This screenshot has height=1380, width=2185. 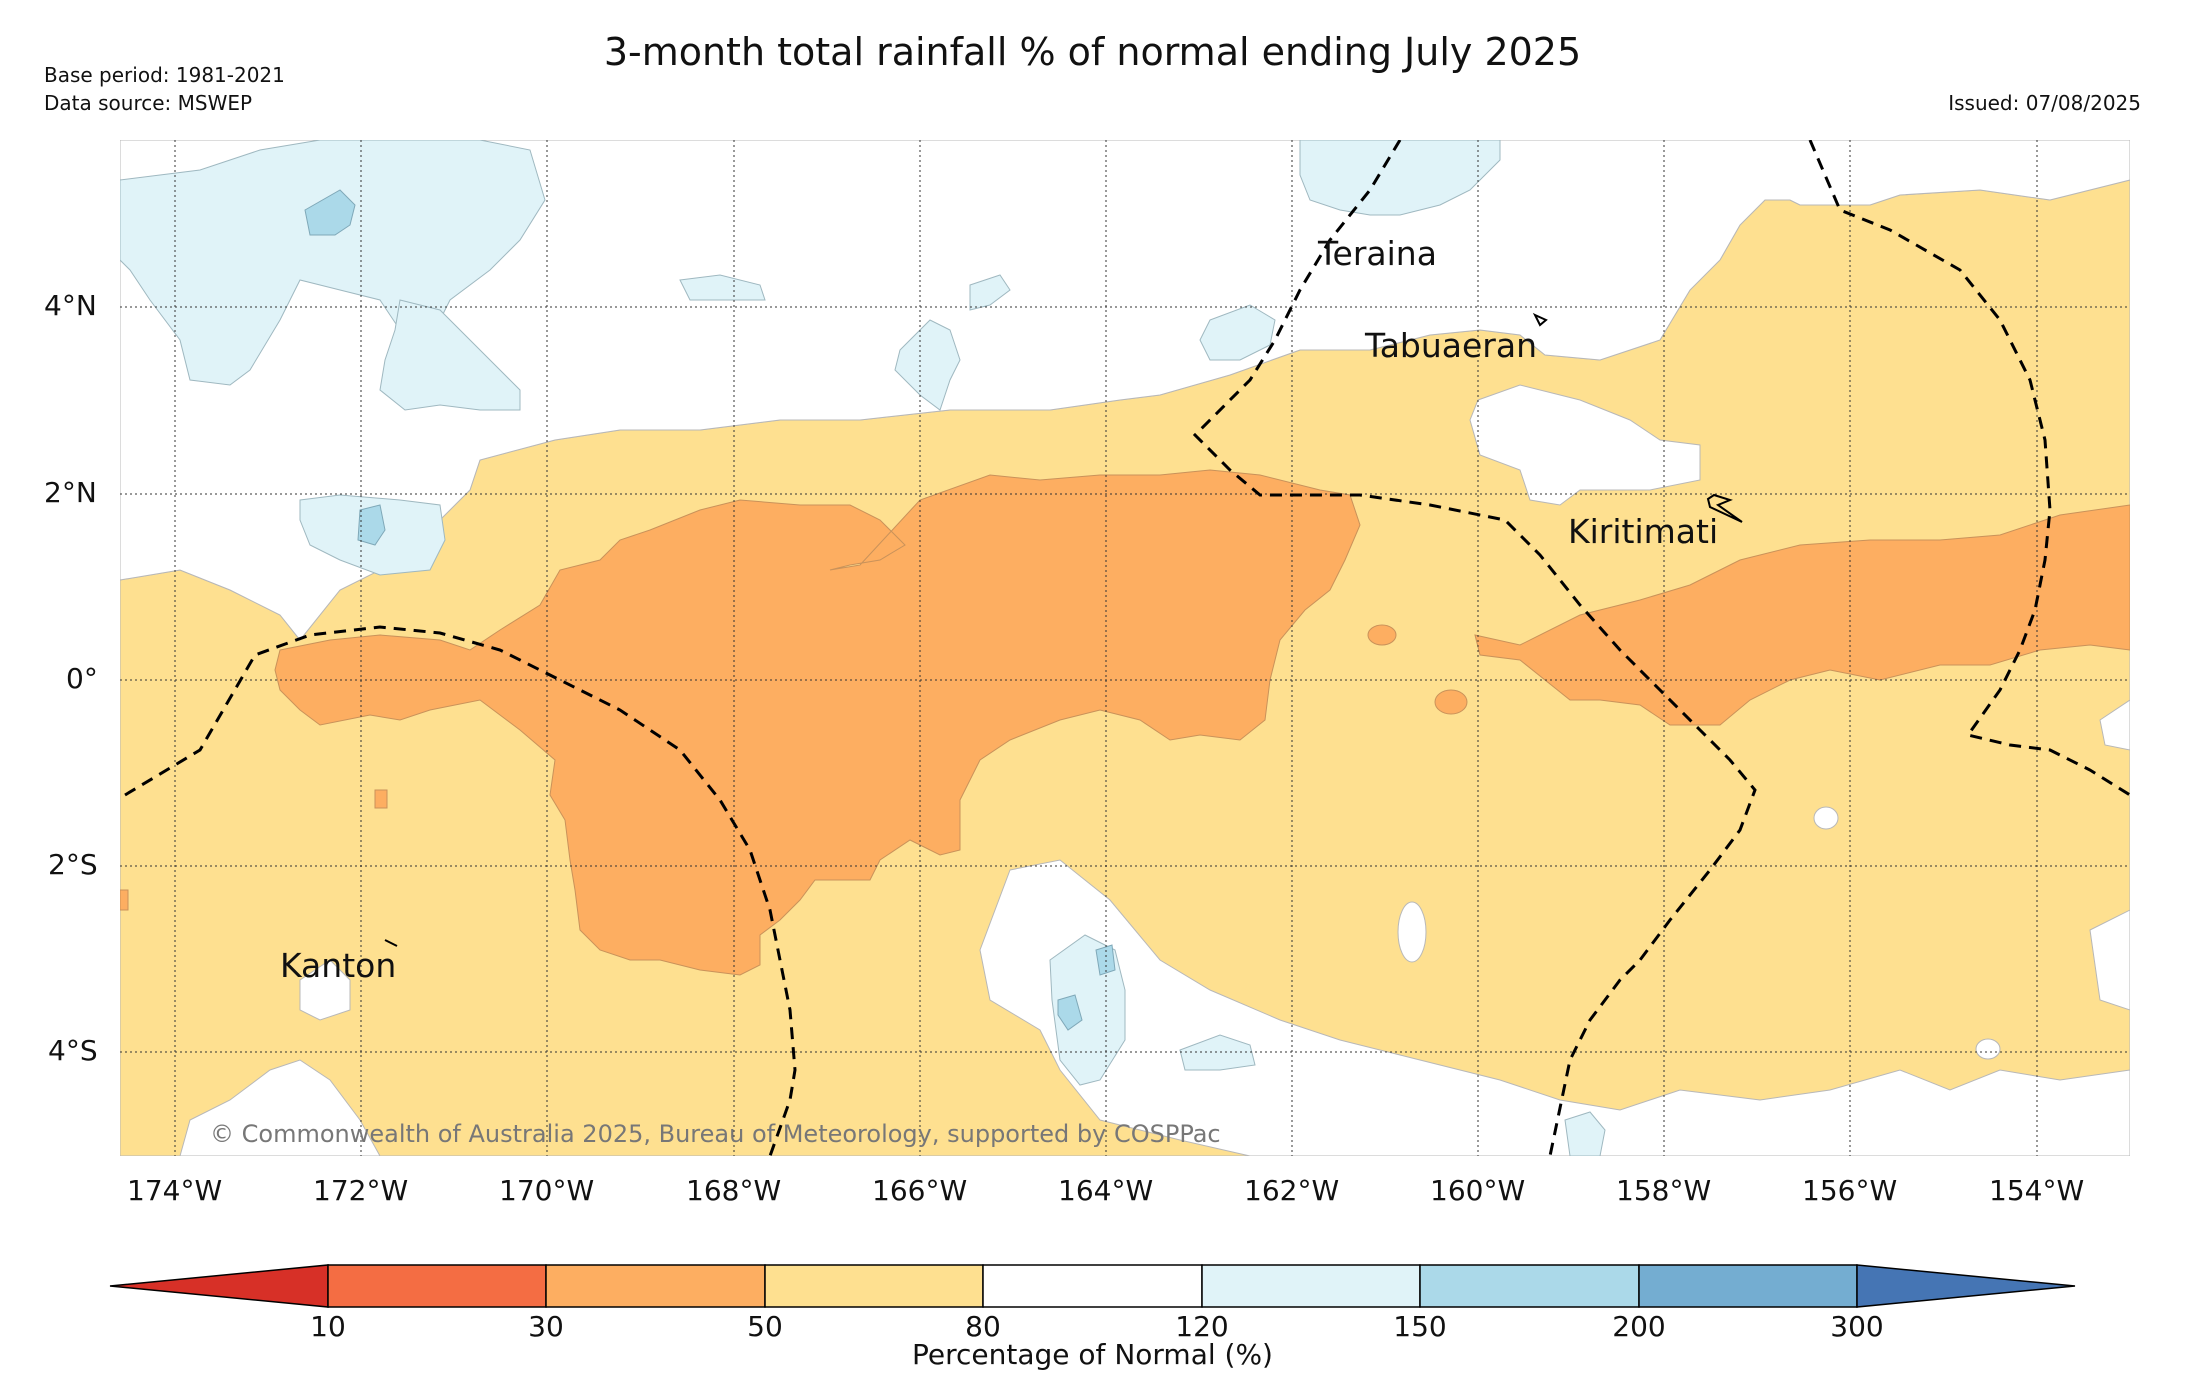 I want to click on area-80-120-far-sw, so click(x=280, y=1107).